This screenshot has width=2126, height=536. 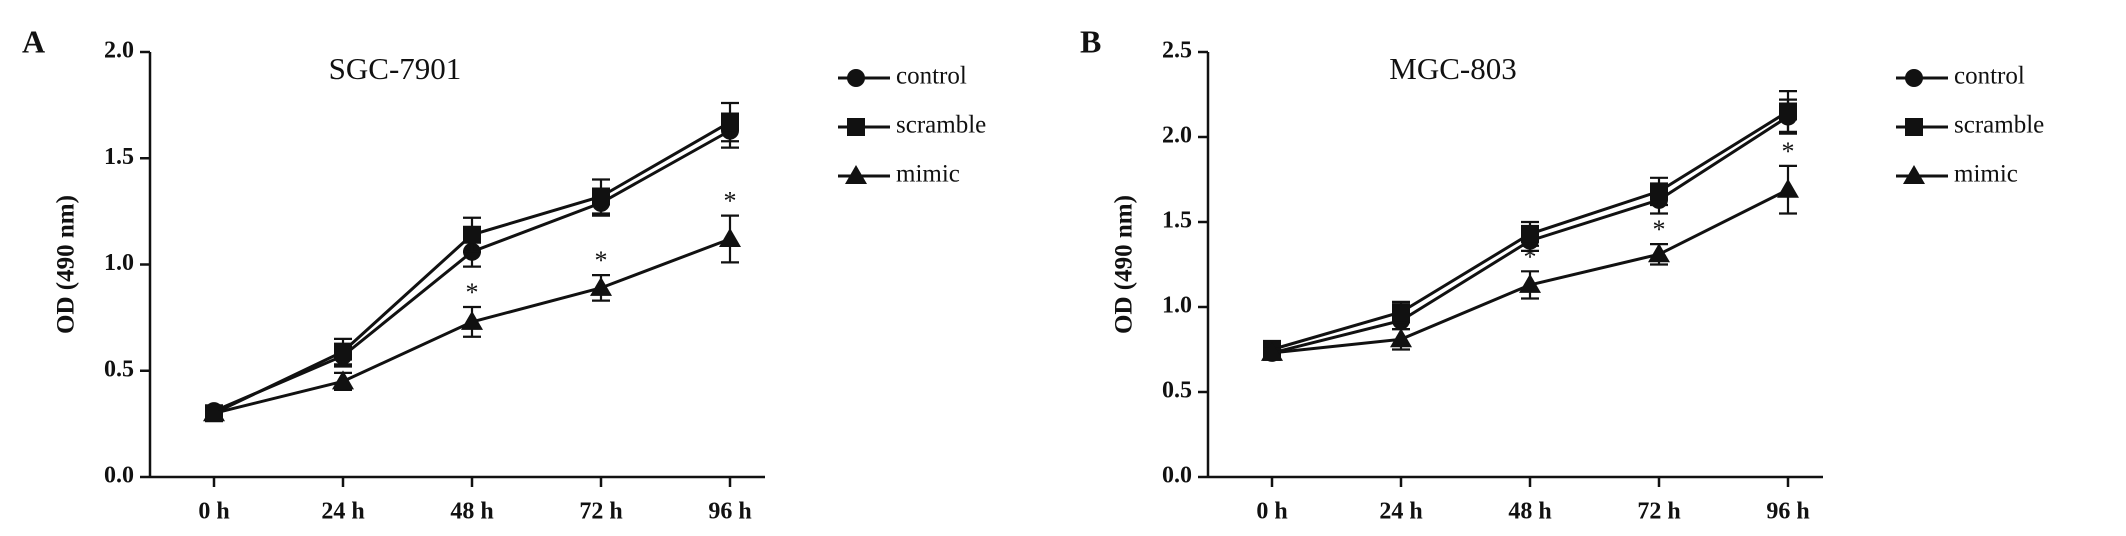 I want to click on y-tick-label: 2.5, so click(x=1177, y=51).